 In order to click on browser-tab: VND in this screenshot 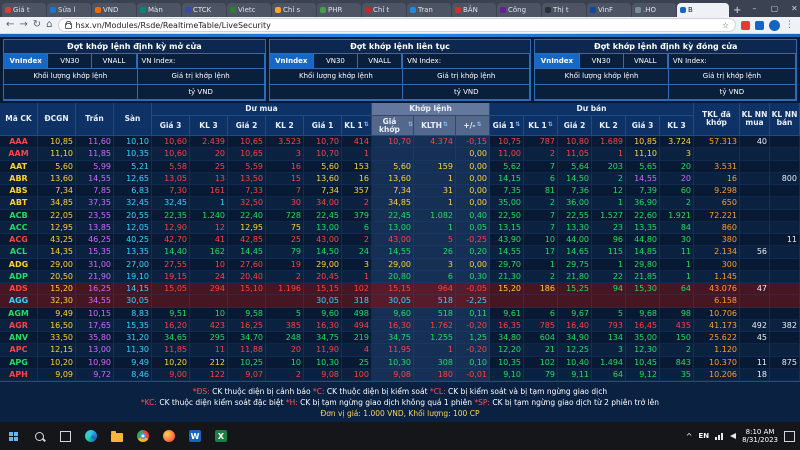, I will do `click(114, 10)`.